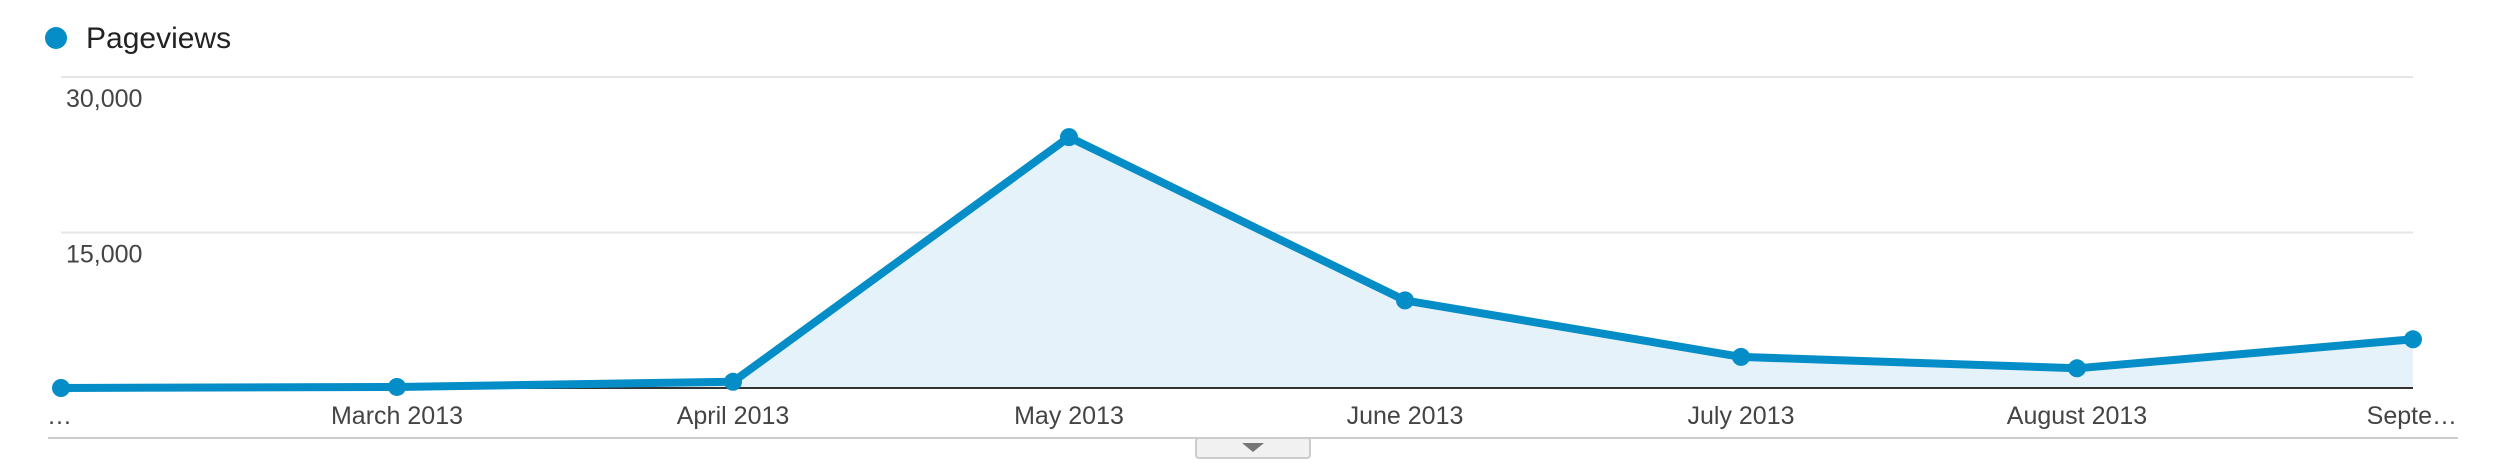 This screenshot has width=2500, height=474. Describe the element at coordinates (56, 38) in the screenshot. I see `legend-swatch` at that location.